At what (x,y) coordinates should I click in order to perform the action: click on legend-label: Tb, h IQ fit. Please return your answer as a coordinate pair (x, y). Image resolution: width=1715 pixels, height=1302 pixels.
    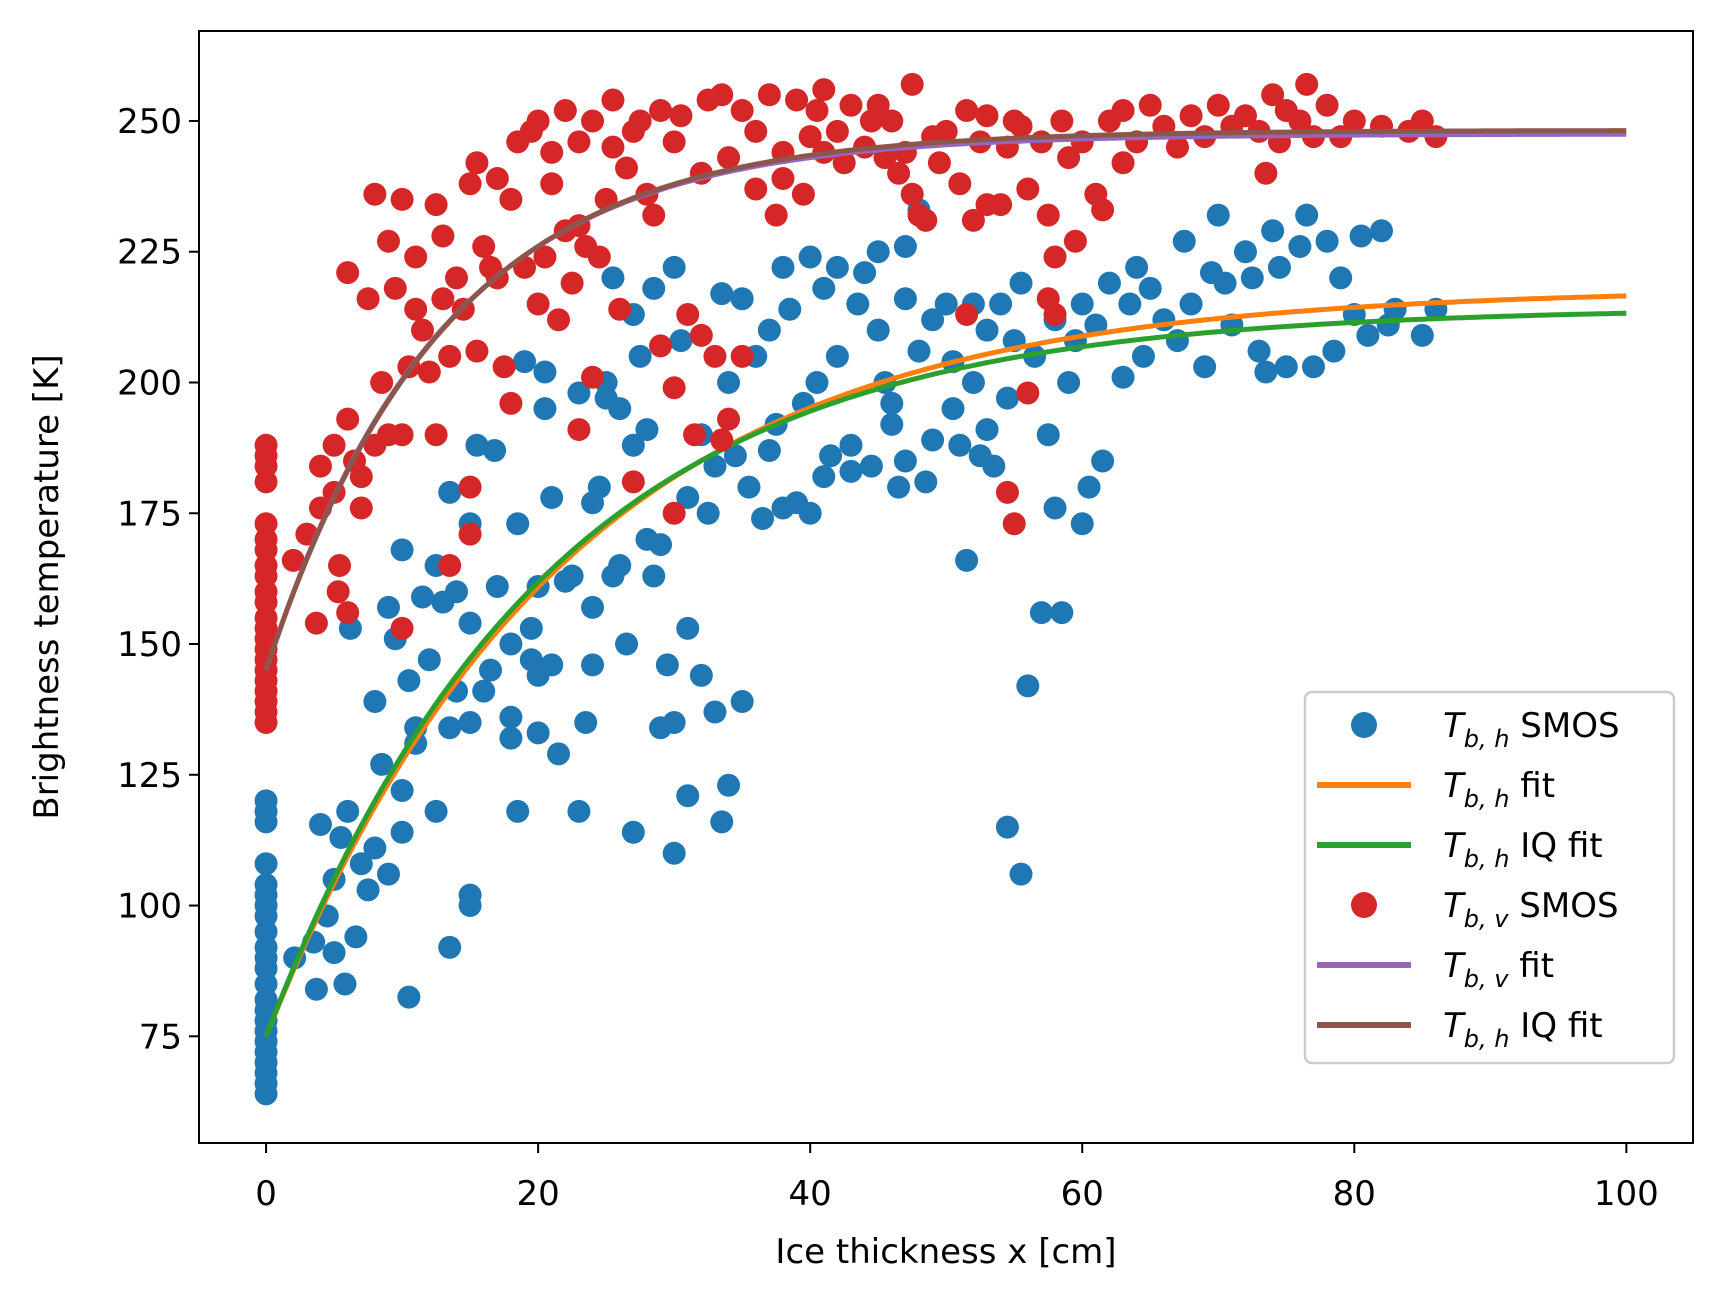
    Looking at the image, I should click on (1523, 849).